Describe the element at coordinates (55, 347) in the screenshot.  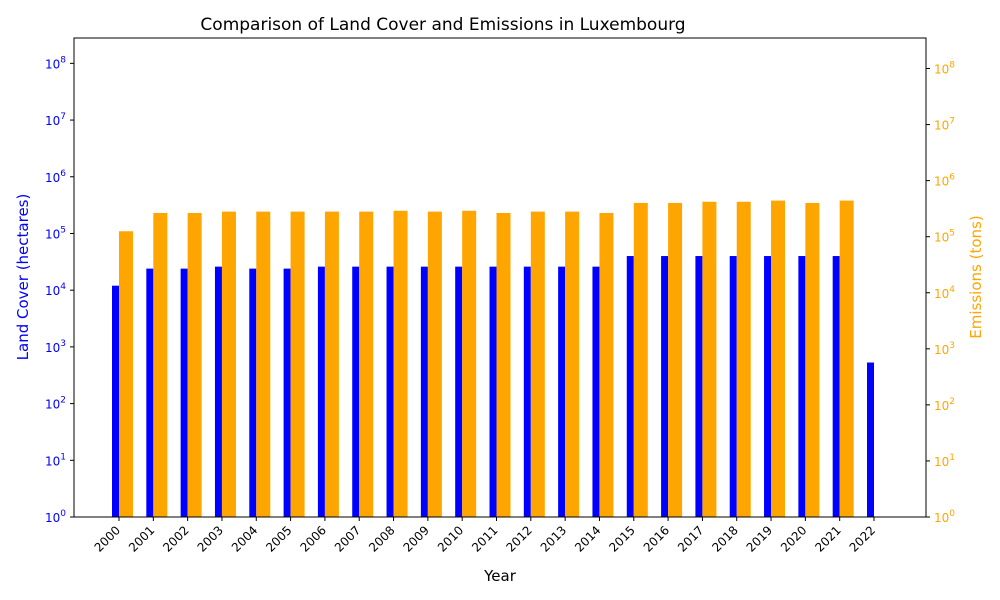
I see `left-tick-label-3: 10³` at that location.